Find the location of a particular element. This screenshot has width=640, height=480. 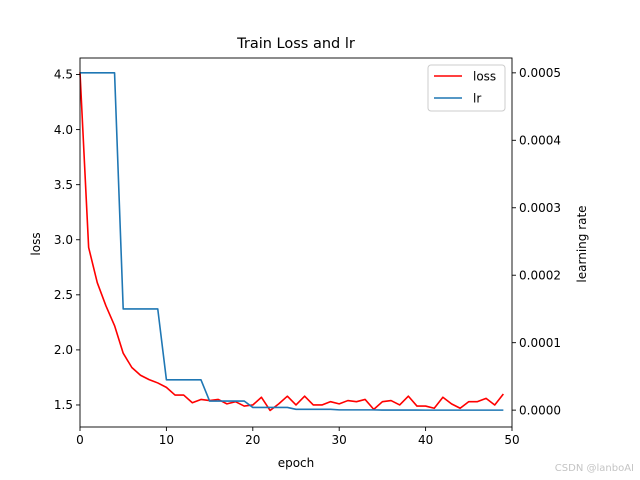

y-tick-label: 2.5 is located at coordinates (63, 295).